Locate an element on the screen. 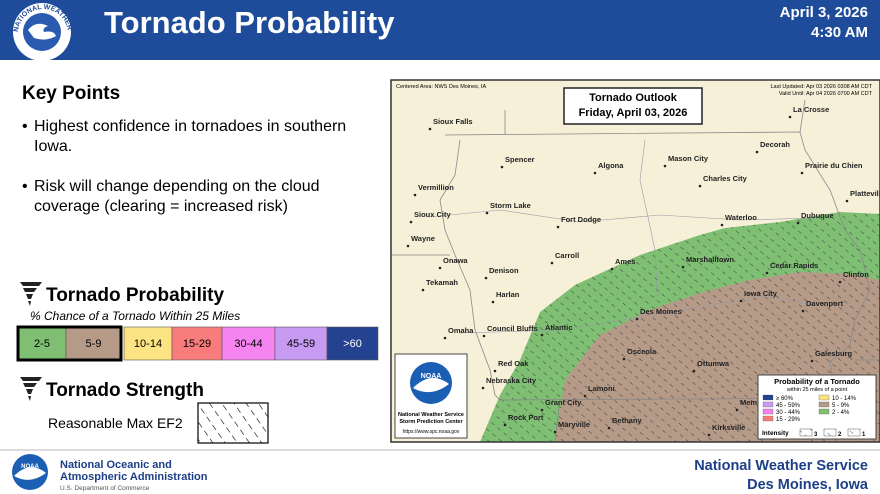  city-label: Harlan is located at coordinates (508, 294).